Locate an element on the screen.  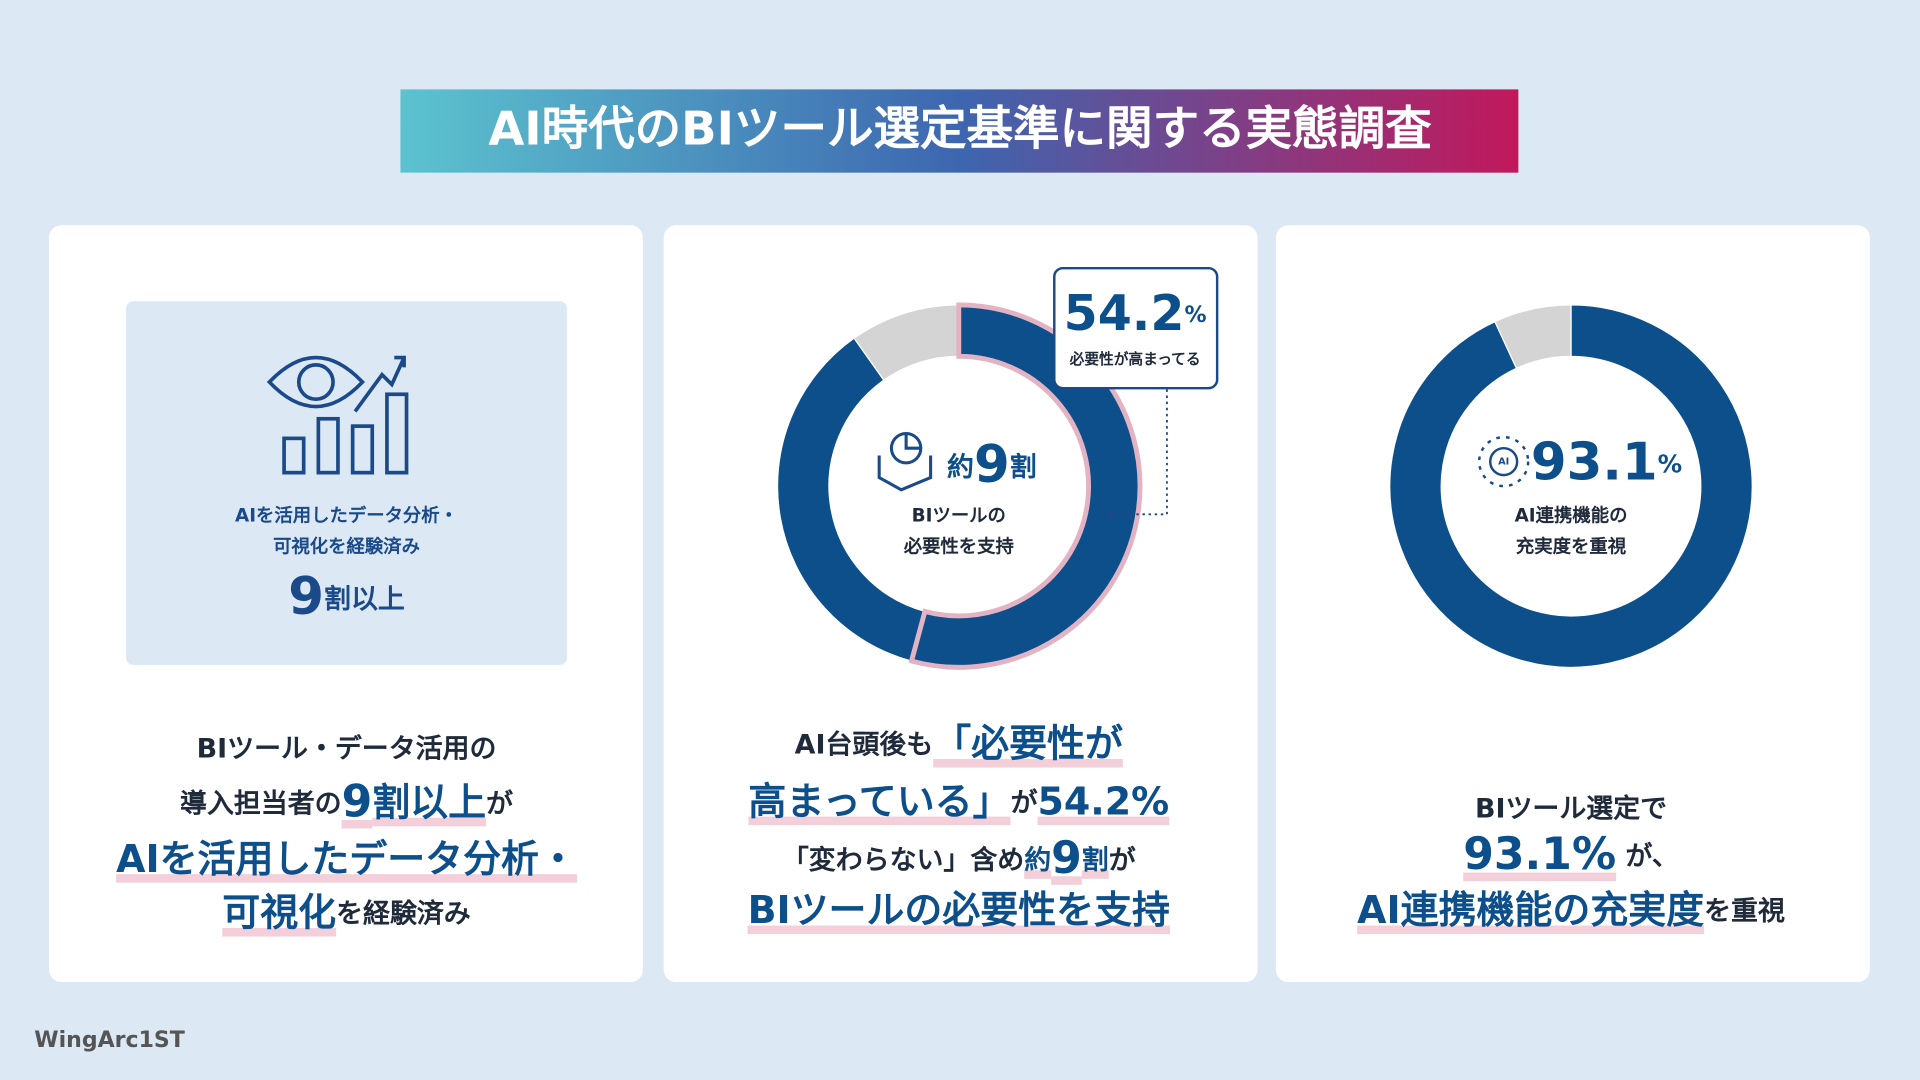
eye-chart-icon is located at coordinates (337, 415).